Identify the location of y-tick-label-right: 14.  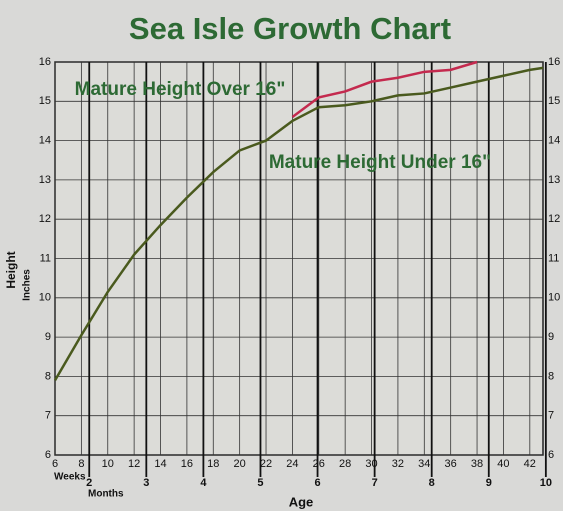
(554, 141).